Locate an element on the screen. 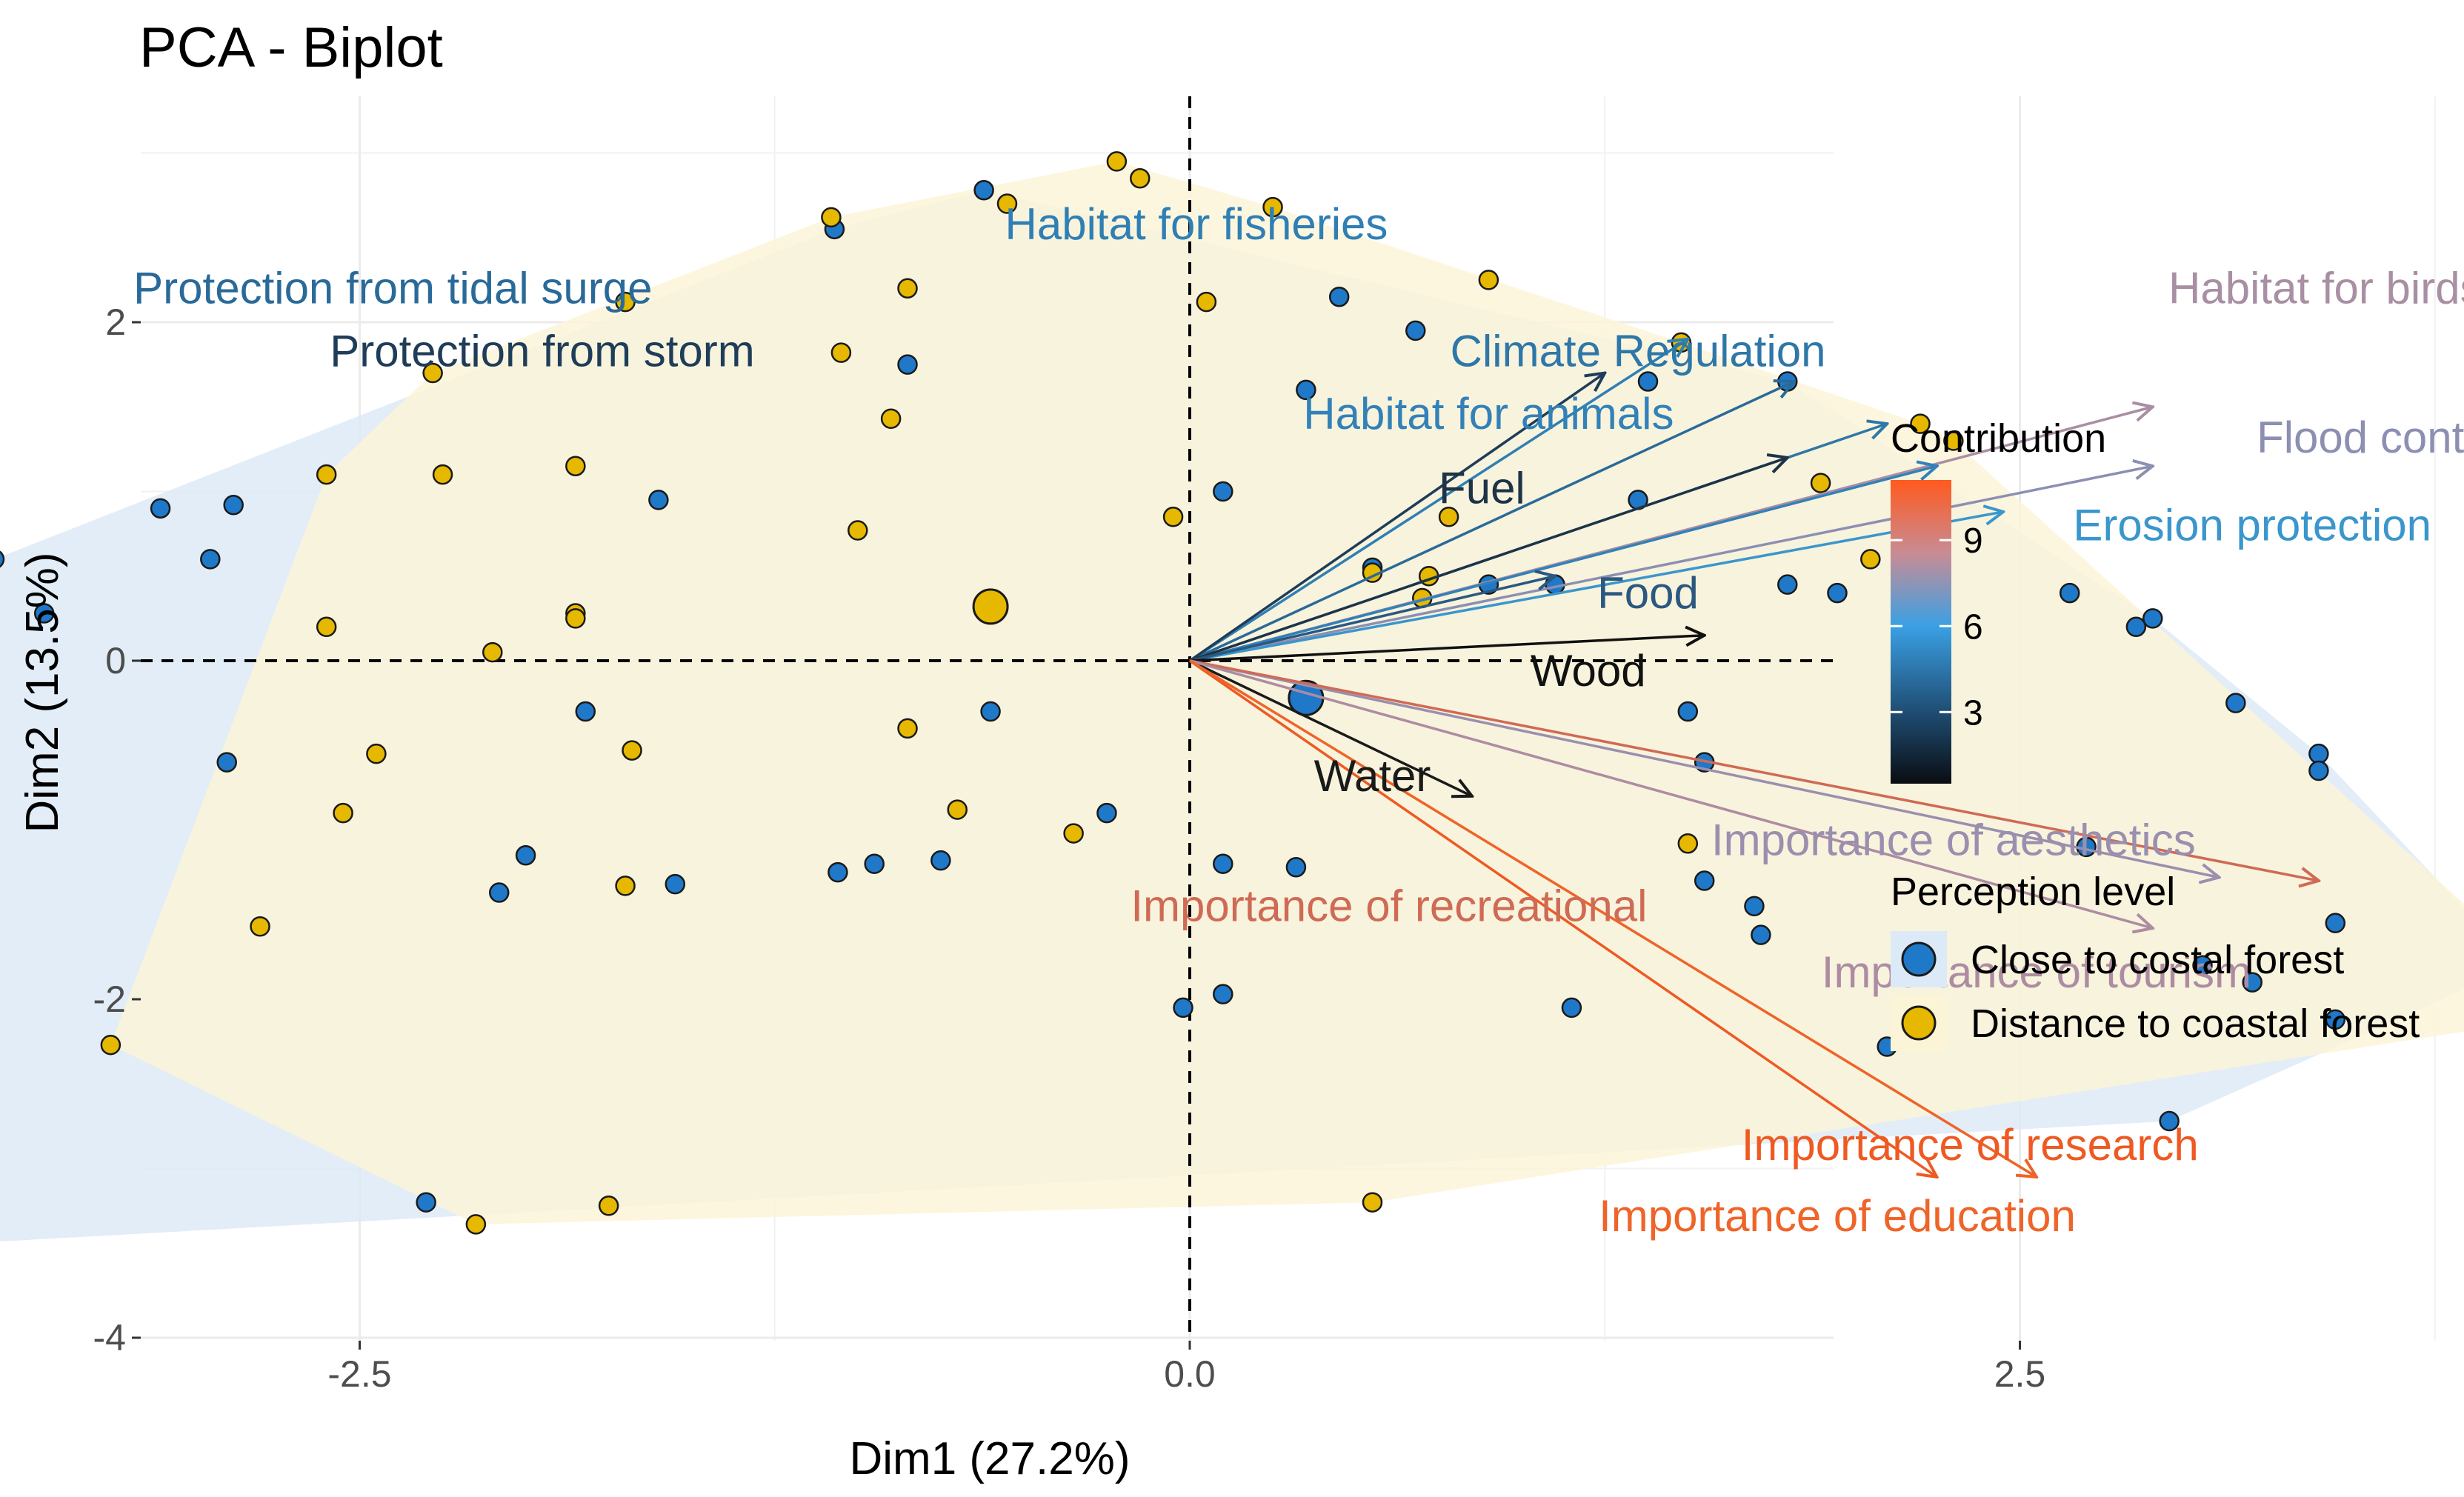 The image size is (2464, 1497). y-axis-title: Dim2 (13.5%) is located at coordinates (43, 693).